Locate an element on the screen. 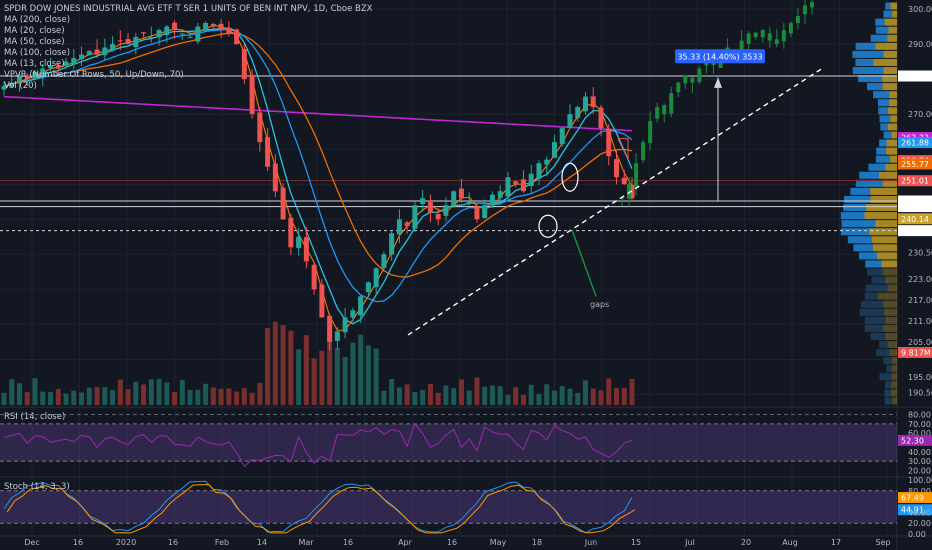 The width and height of the screenshot is (932, 550). time-tick-label: 16 is located at coordinates (348, 542).